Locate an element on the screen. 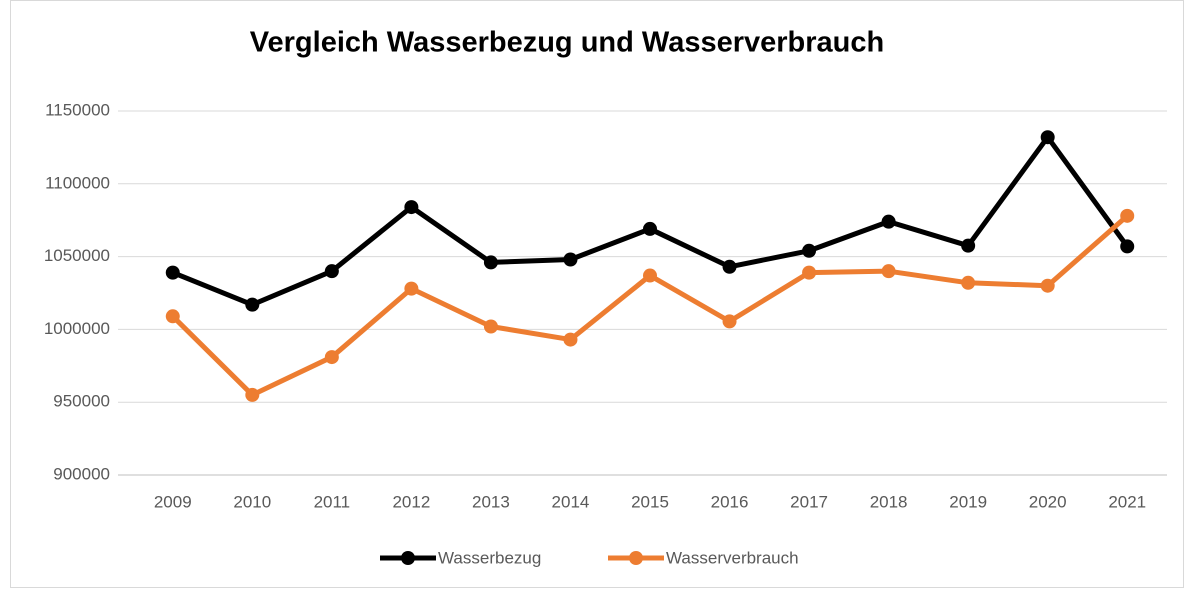 Image resolution: width=1185 pixels, height=589 pixels. x-tick-label: 2011 is located at coordinates (332, 501).